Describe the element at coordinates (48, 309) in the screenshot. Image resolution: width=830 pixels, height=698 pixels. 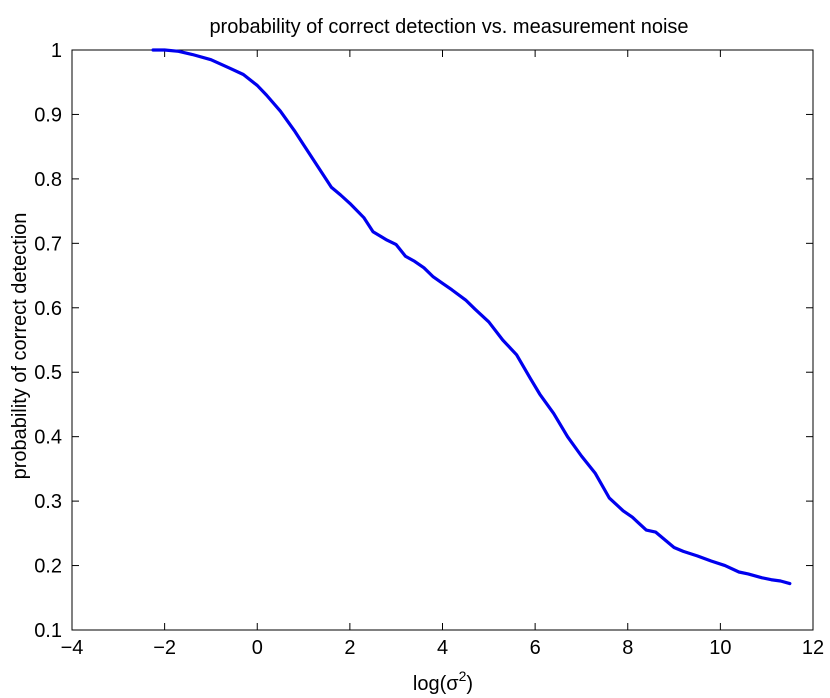
I see `y-tick-label: 0.6` at that location.